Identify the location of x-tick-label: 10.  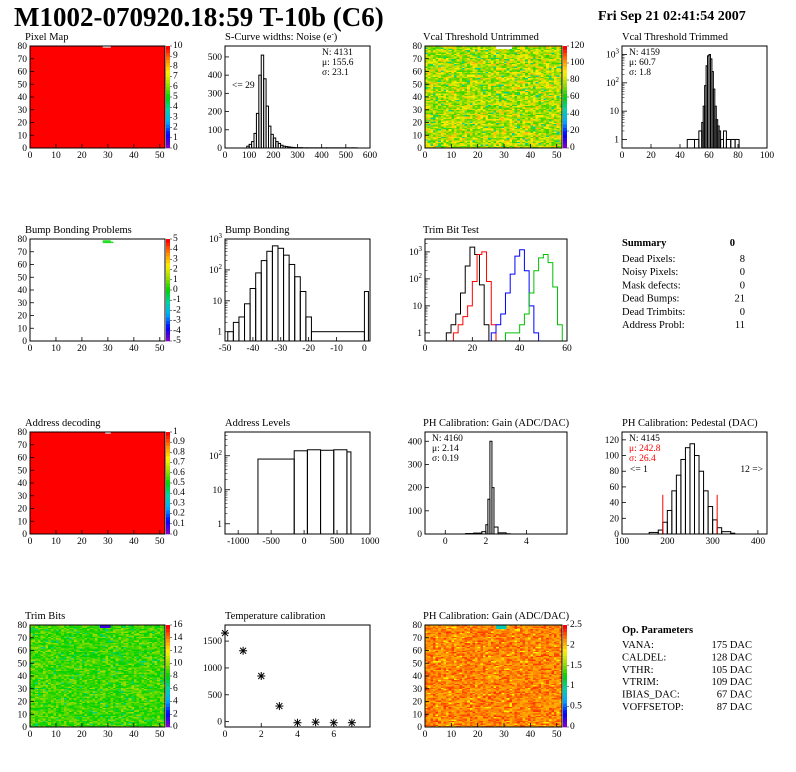
(56, 156).